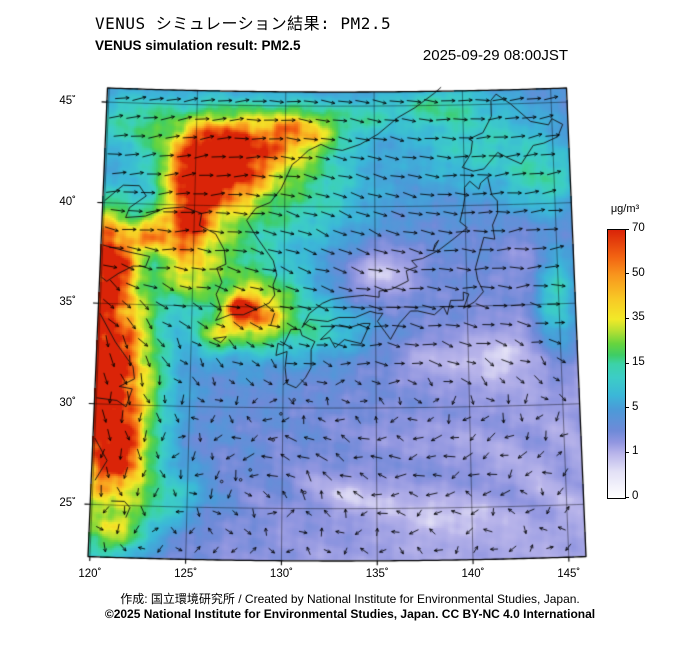 Image resolution: width=700 pixels, height=649 pixels. What do you see at coordinates (198, 45) in the screenshot?
I see `title-english: VENUS simulation result: PM2.5` at bounding box center [198, 45].